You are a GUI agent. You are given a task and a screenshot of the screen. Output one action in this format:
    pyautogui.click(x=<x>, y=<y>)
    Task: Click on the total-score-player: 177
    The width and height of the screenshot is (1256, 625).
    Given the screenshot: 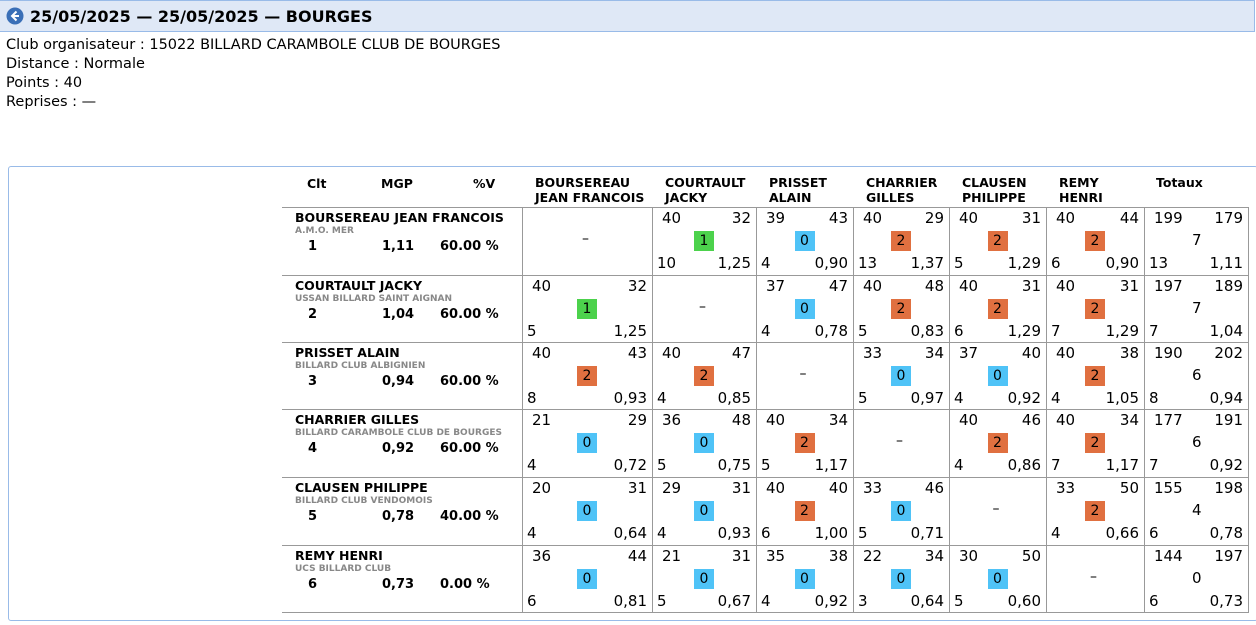 What is the action you would take?
    pyautogui.click(x=1168, y=420)
    